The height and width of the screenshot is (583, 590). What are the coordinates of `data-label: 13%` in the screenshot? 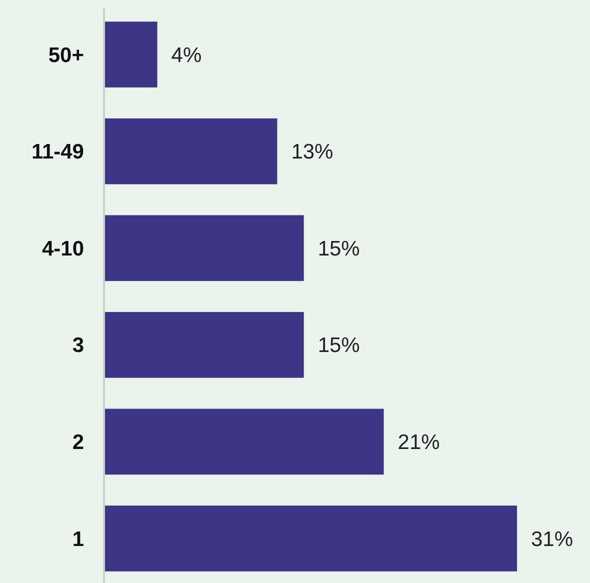 It's located at (312, 152).